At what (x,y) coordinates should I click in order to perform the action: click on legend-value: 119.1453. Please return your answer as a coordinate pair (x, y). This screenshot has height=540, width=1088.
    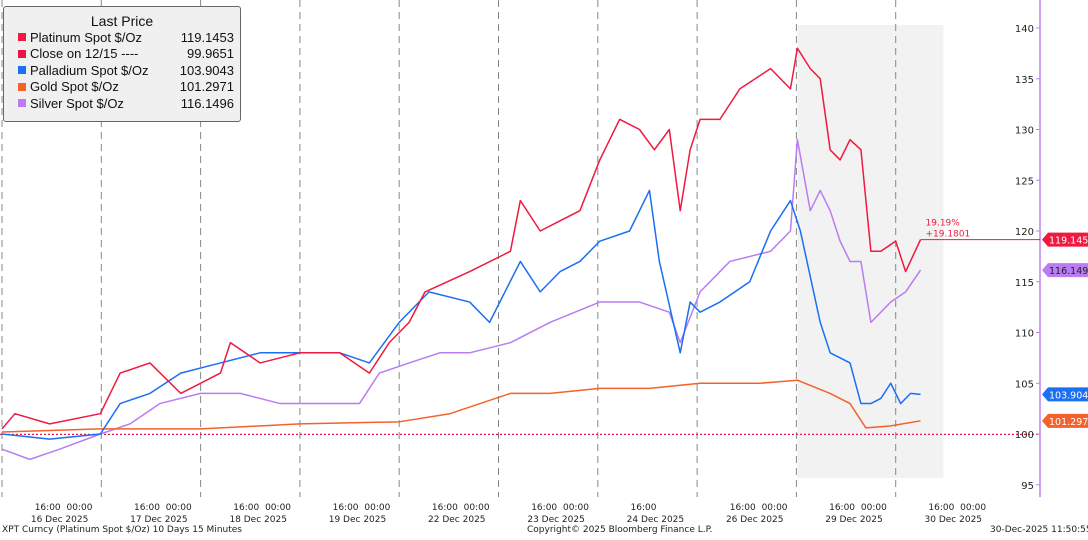
    Looking at the image, I should click on (207, 37).